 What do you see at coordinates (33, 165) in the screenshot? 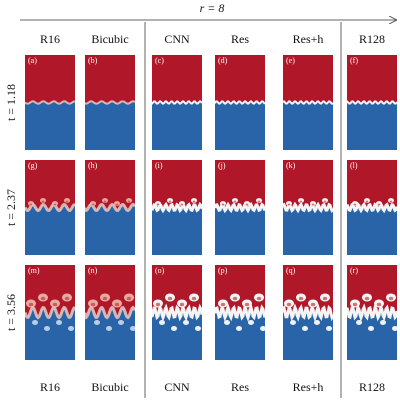
I see `panel-letter: (g)` at bounding box center [33, 165].